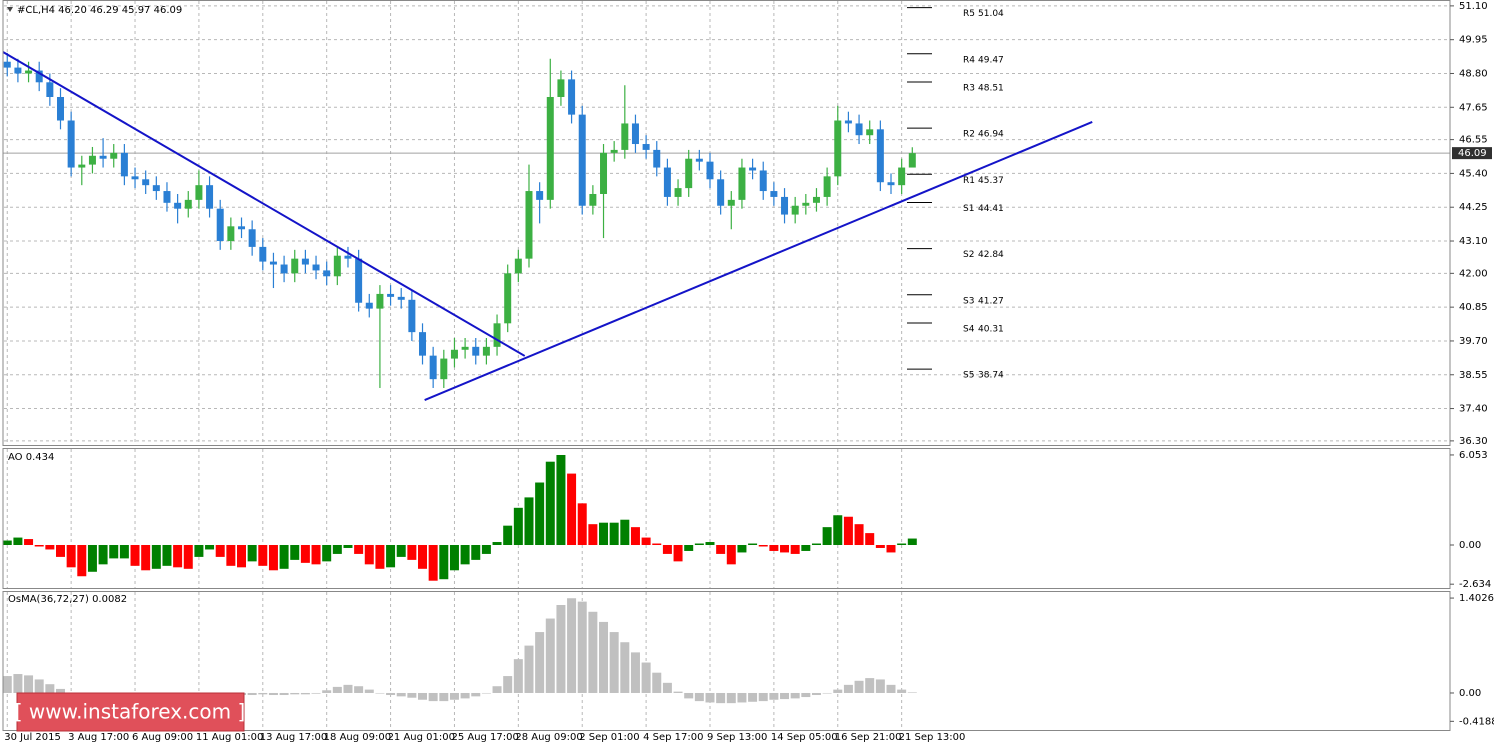 This screenshot has height=744, width=1494. What do you see at coordinates (991, 181) in the screenshot?
I see `pivot-value: 45.37` at bounding box center [991, 181].